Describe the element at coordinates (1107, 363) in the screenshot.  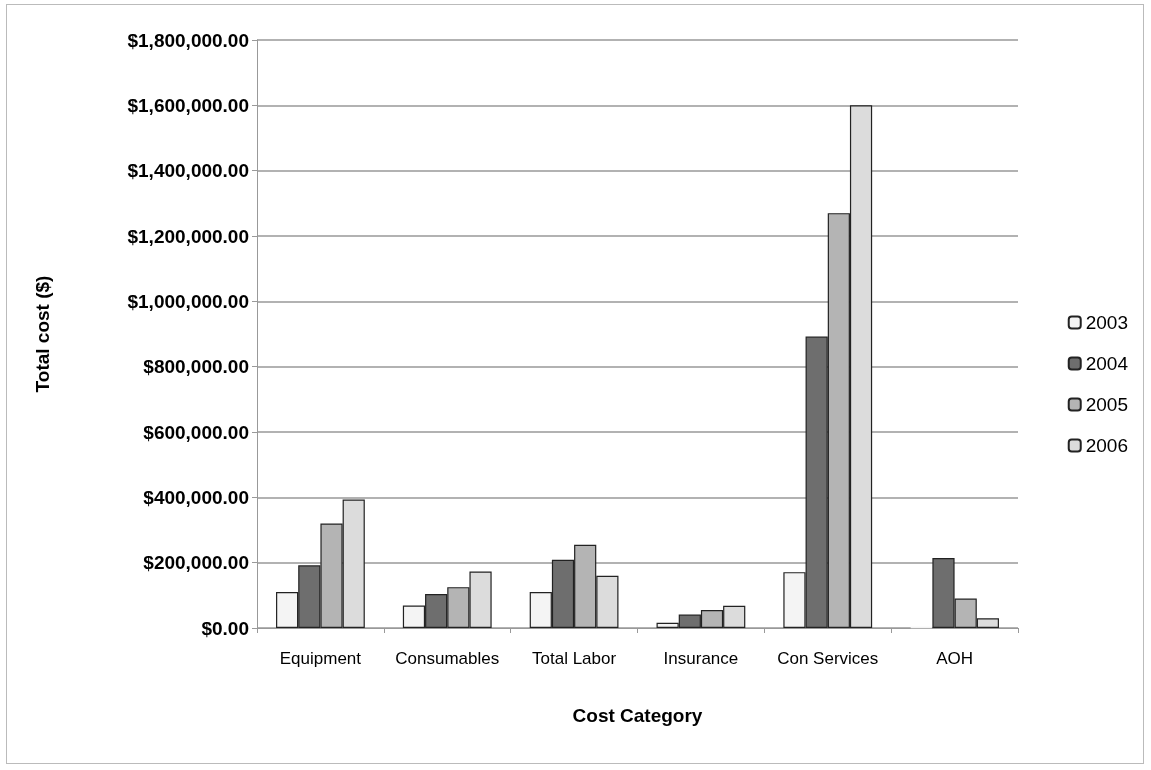
I see `legend-label: 2004` at that location.